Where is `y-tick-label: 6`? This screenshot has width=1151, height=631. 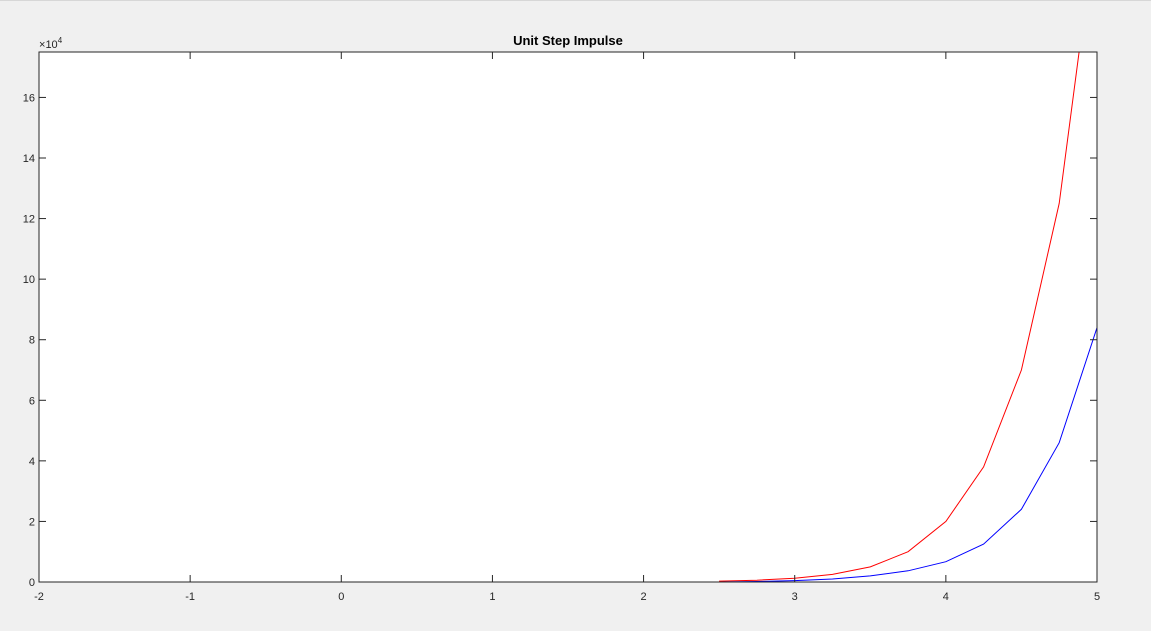 y-tick-label: 6 is located at coordinates (32, 401).